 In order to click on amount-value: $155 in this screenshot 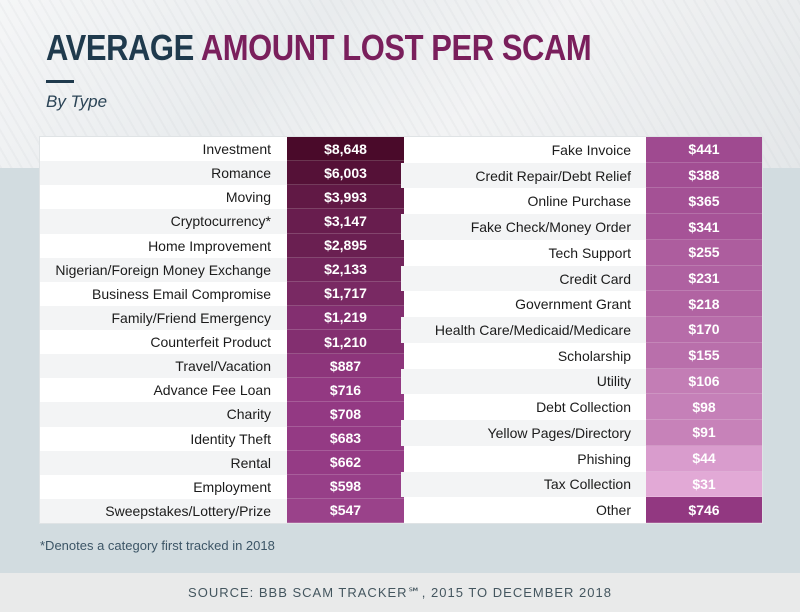, I will do `click(704, 355)`.